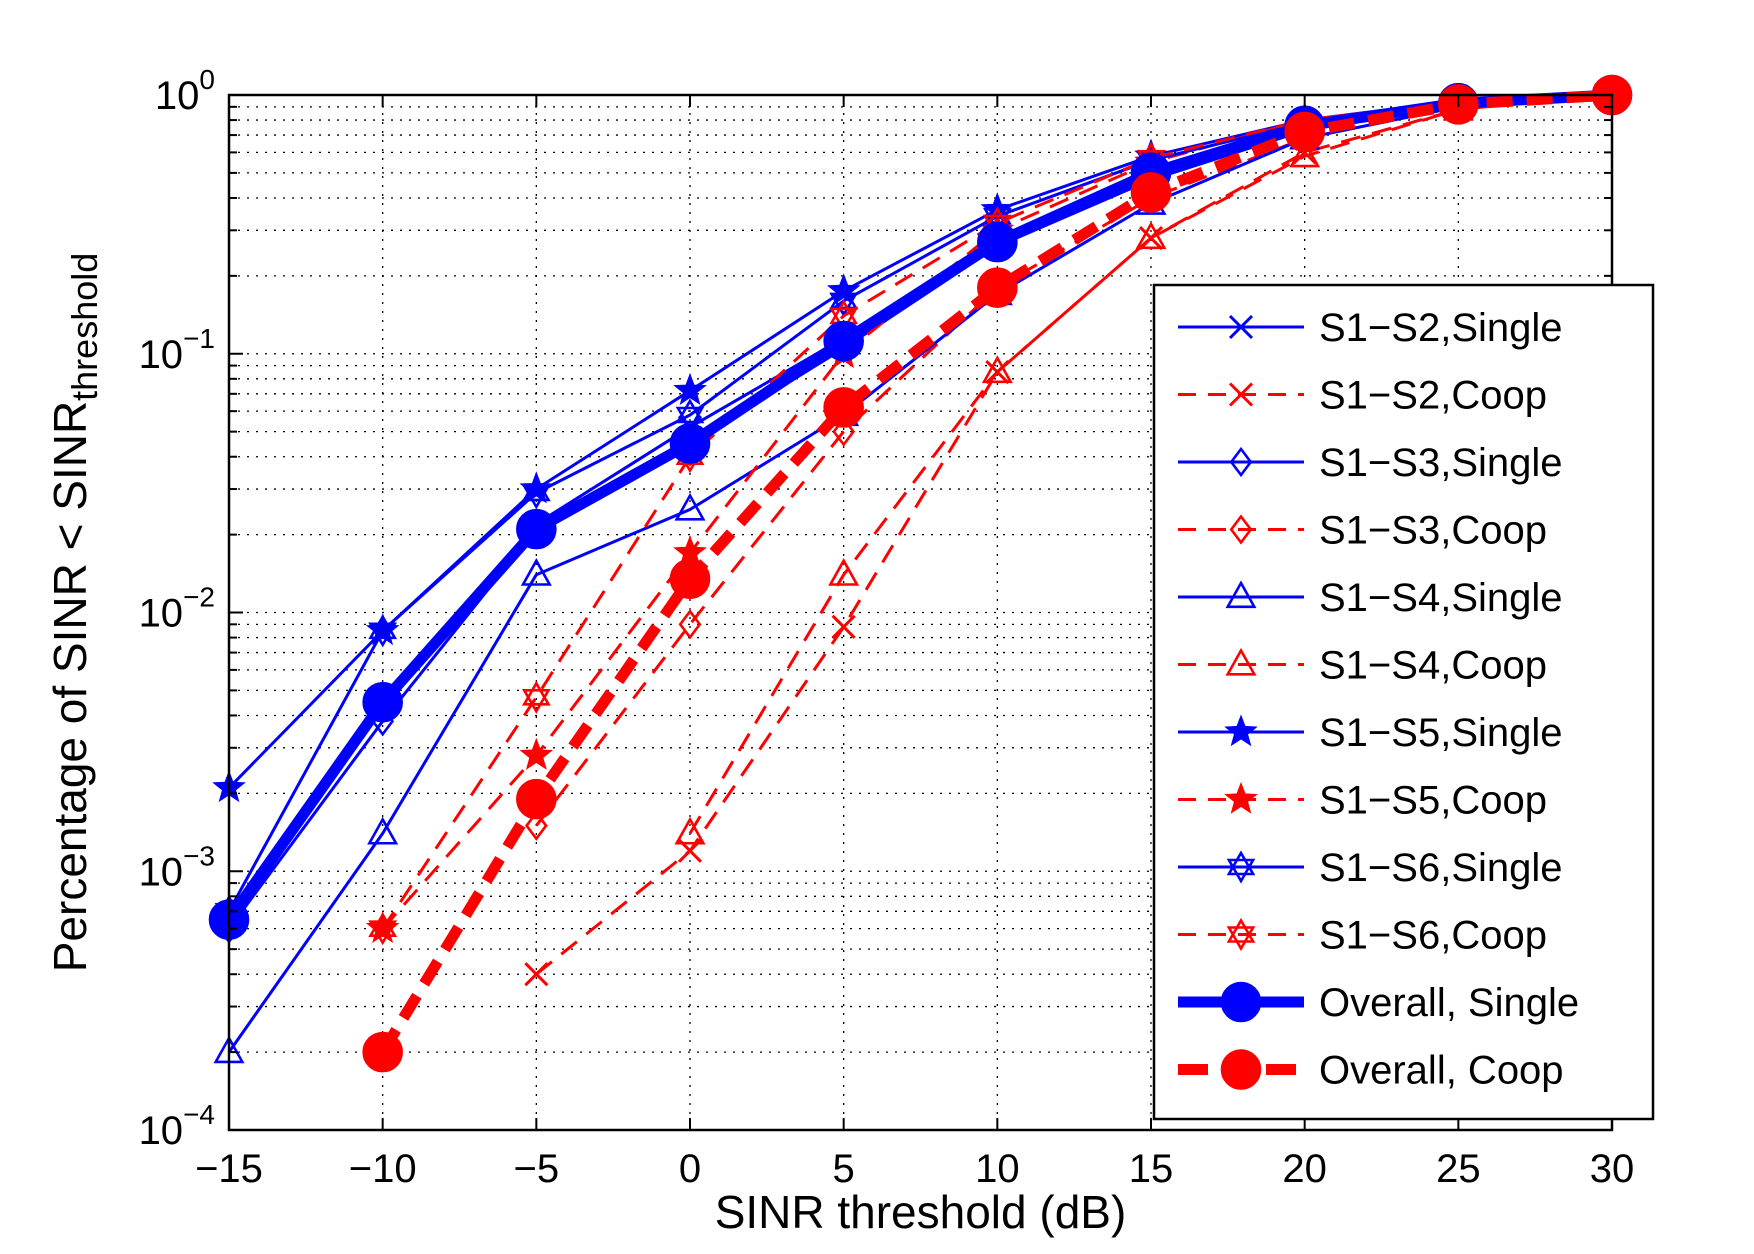 This screenshot has width=1754, height=1254. I want to click on y-tick-label: 10⁰, so click(185, 91).